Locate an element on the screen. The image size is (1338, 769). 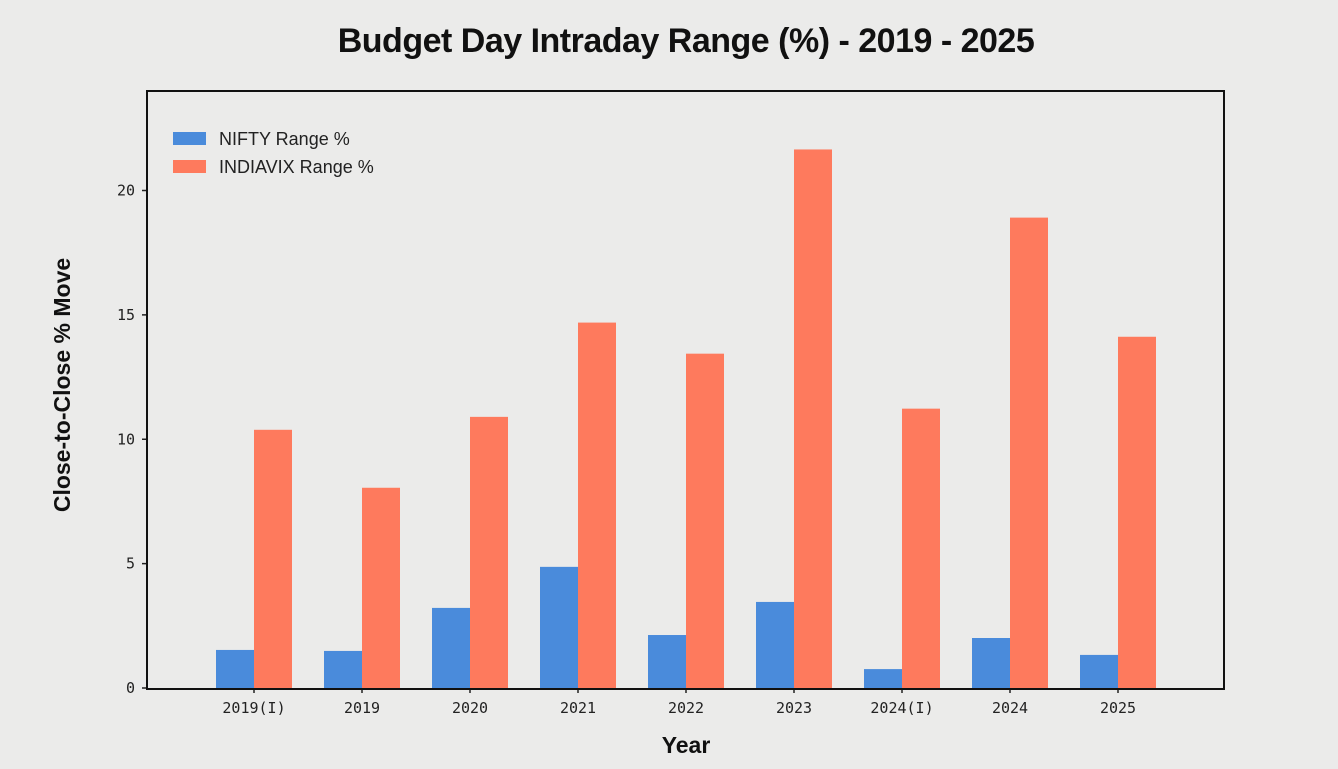
legend-label: INDIAVIX Range % is located at coordinates (296, 167).